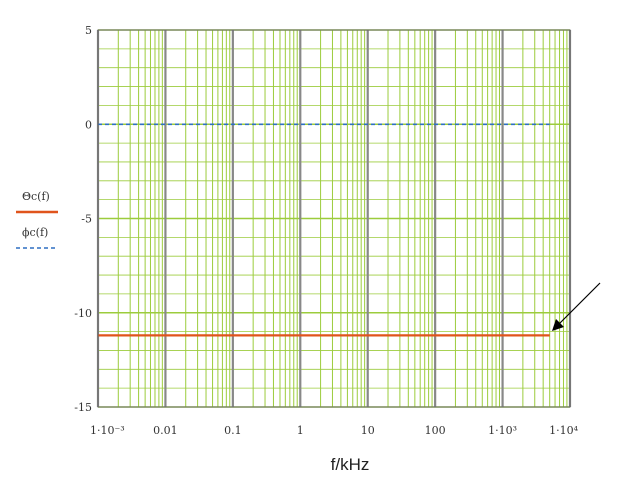 The width and height of the screenshot is (644, 494). What do you see at coordinates (334, 430) in the screenshot?
I see `x-axis-ticks: 1·10⁻³ 0.01 0.1 1 10 100 1·10³ 1·10⁴` at bounding box center [334, 430].